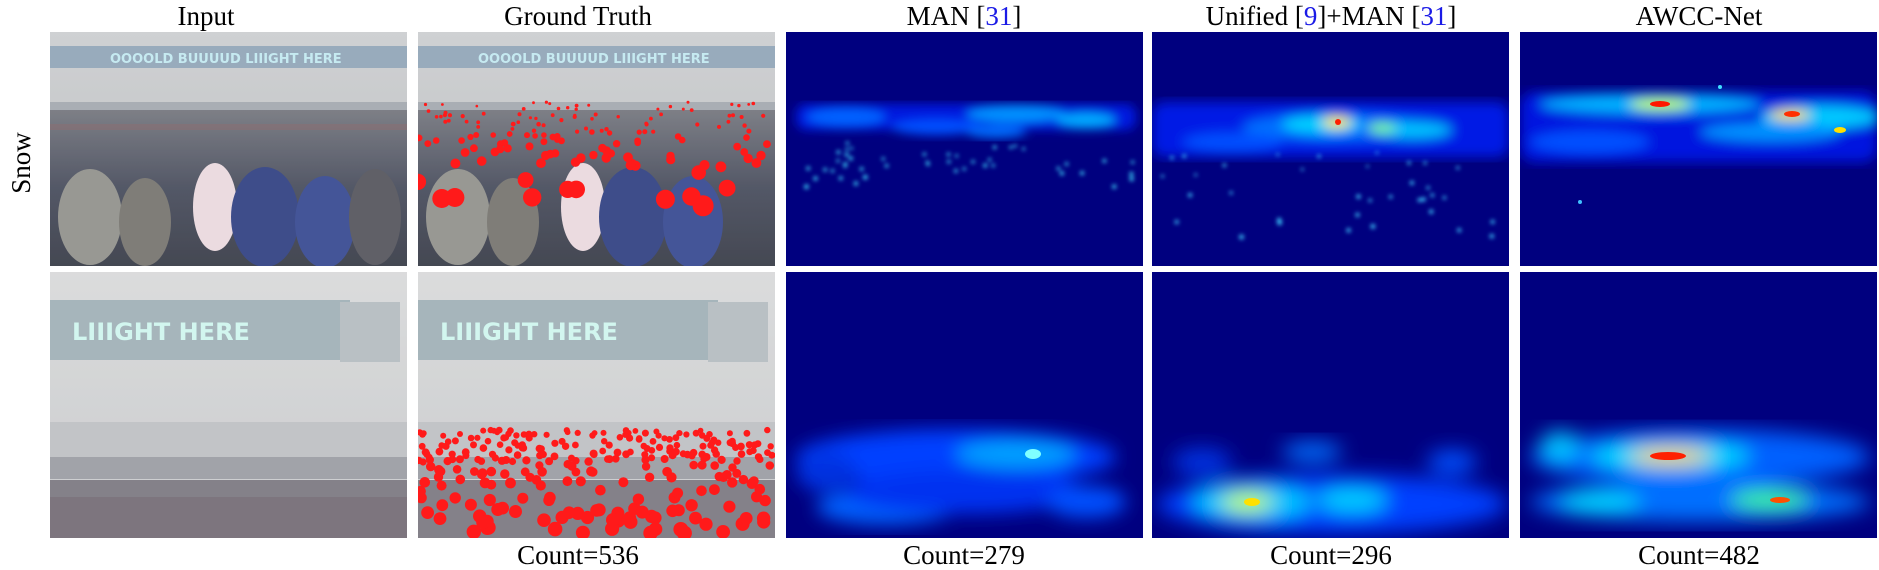 This screenshot has width=1879, height=570. What do you see at coordinates (228, 405) in the screenshot?
I see `input-image-row2: LIIIGHT HERE` at bounding box center [228, 405].